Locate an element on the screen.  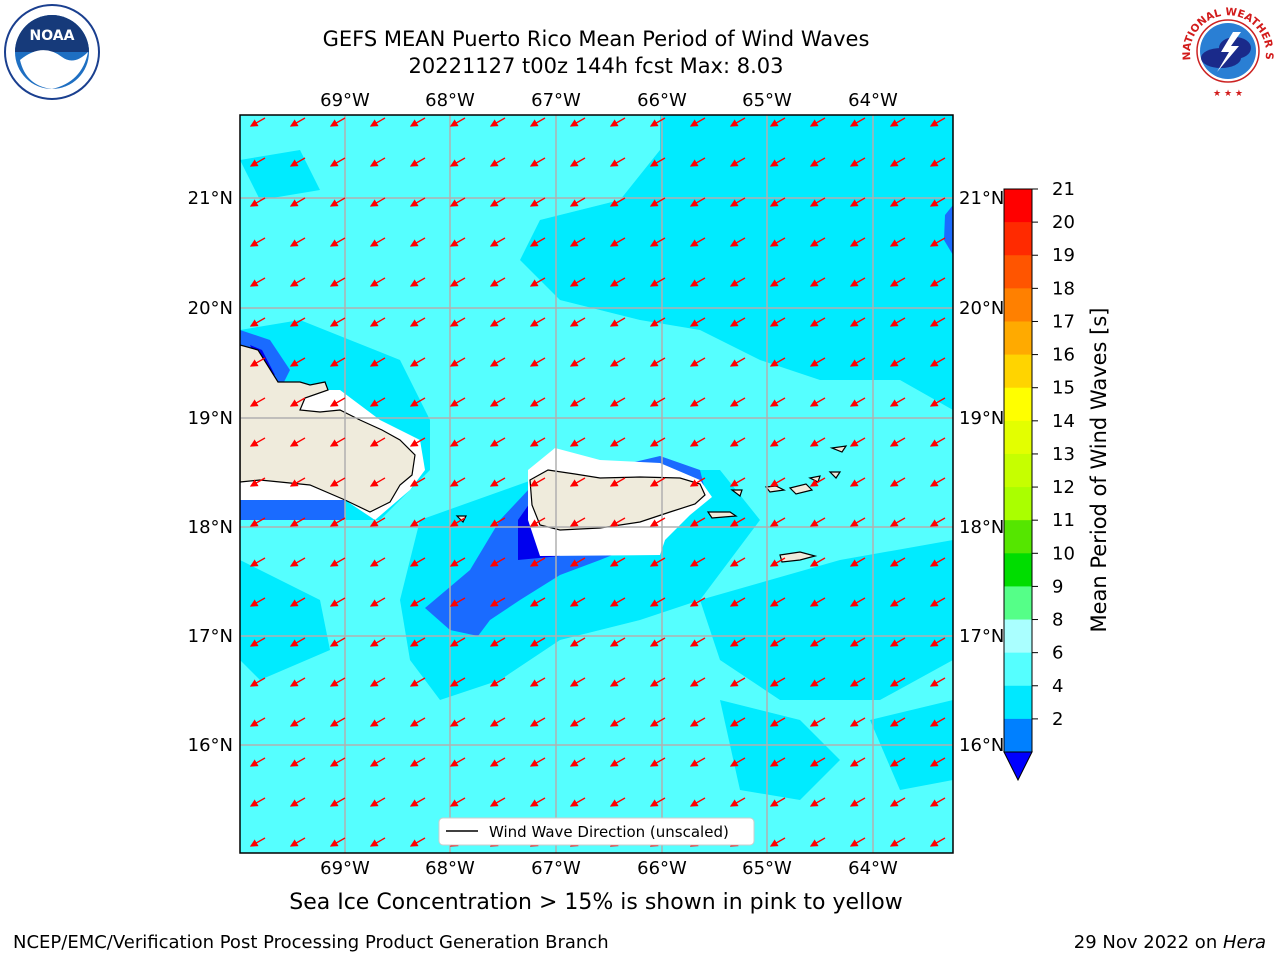
colorbar-tick-label: 4 is located at coordinates (1057, 686).